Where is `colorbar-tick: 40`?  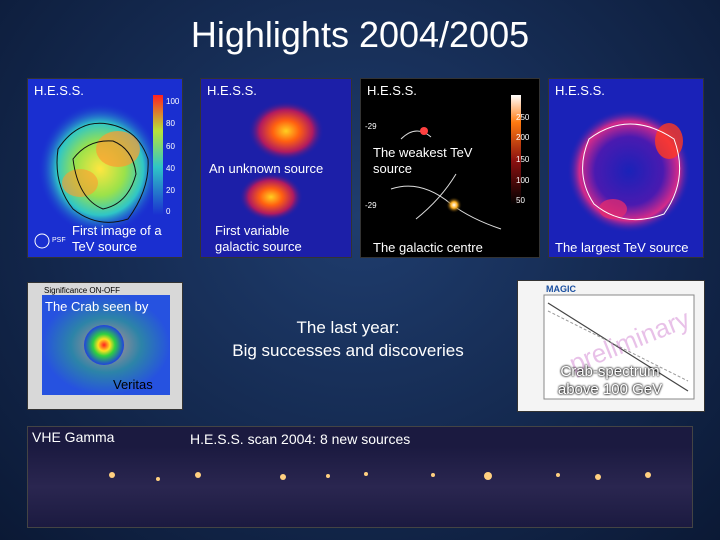 colorbar-tick: 40 is located at coordinates (170, 168).